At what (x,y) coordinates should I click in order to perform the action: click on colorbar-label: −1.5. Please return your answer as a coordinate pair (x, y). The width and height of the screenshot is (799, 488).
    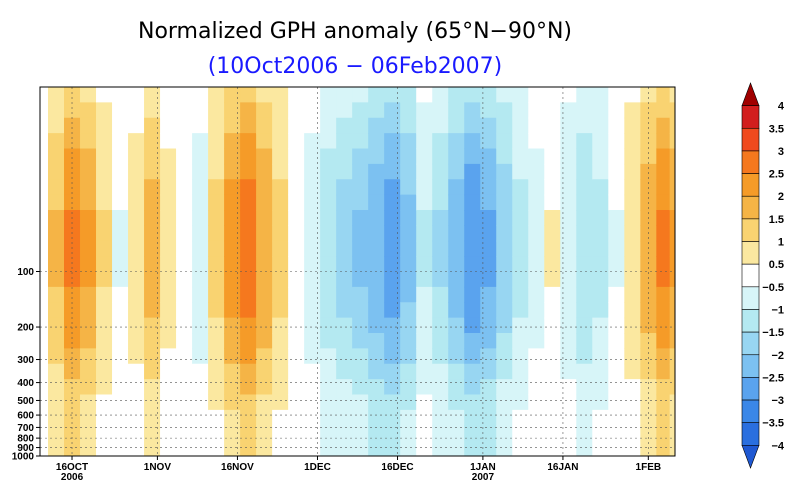
    Looking at the image, I should click on (773, 333).